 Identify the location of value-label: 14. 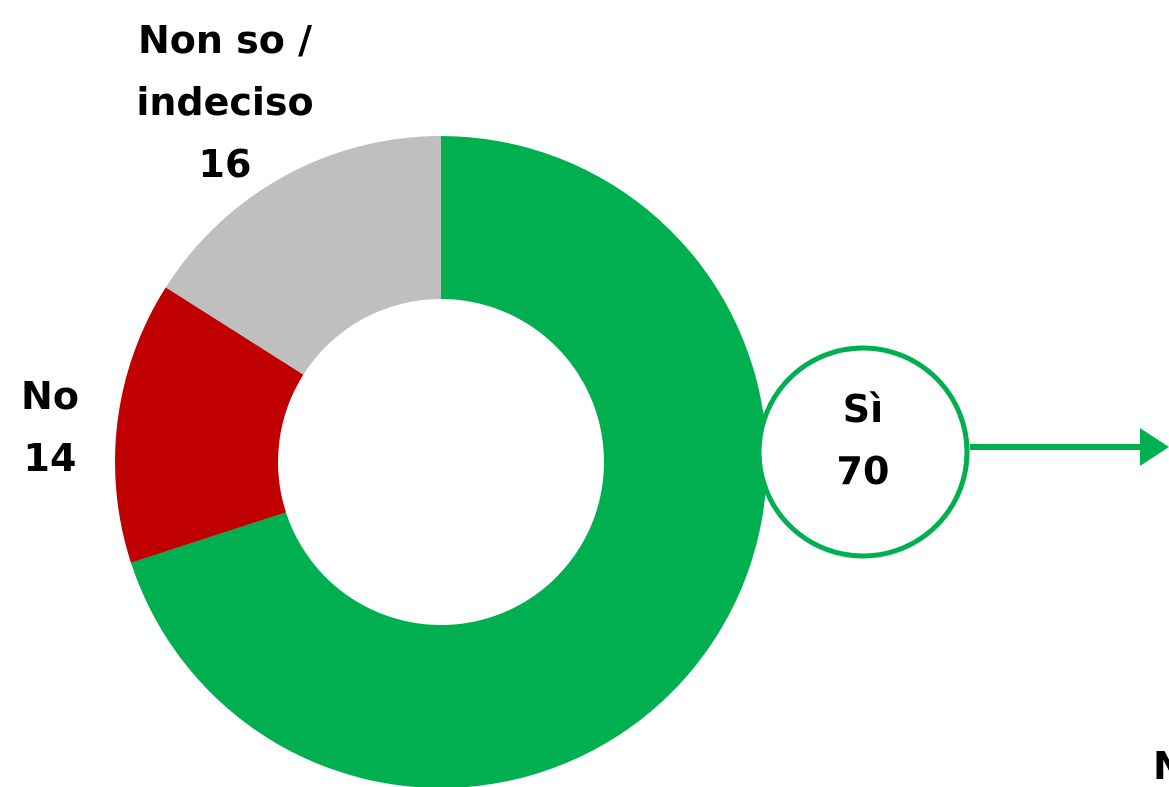
(50, 458).